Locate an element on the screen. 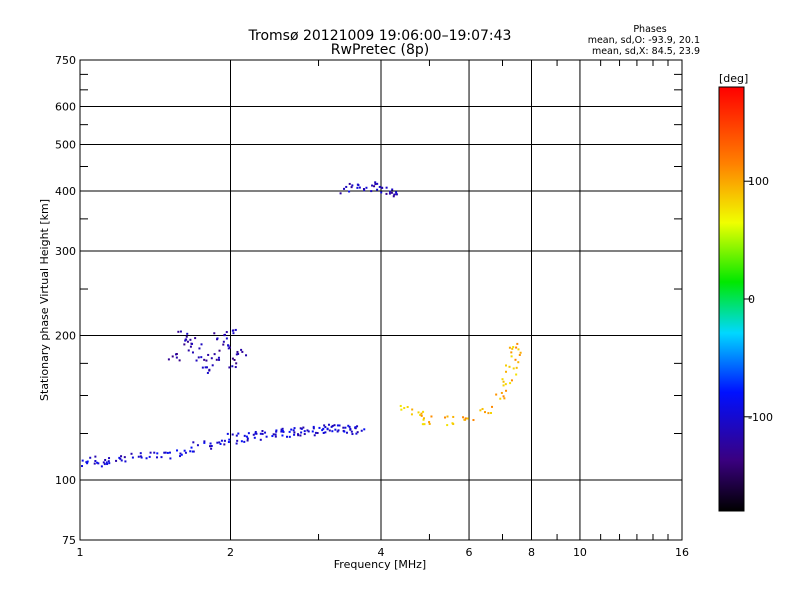 Image resolution: width=800 pixels, height=600 pixels. colorbar-label: [deg] is located at coordinates (733, 78).